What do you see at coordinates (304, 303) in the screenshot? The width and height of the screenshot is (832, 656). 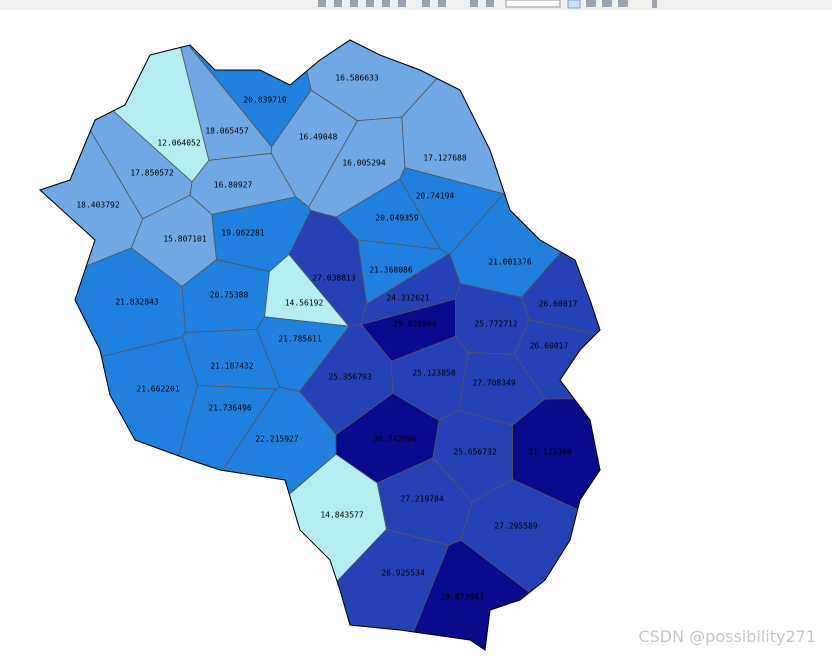 I see `region-label: 14.56192` at bounding box center [304, 303].